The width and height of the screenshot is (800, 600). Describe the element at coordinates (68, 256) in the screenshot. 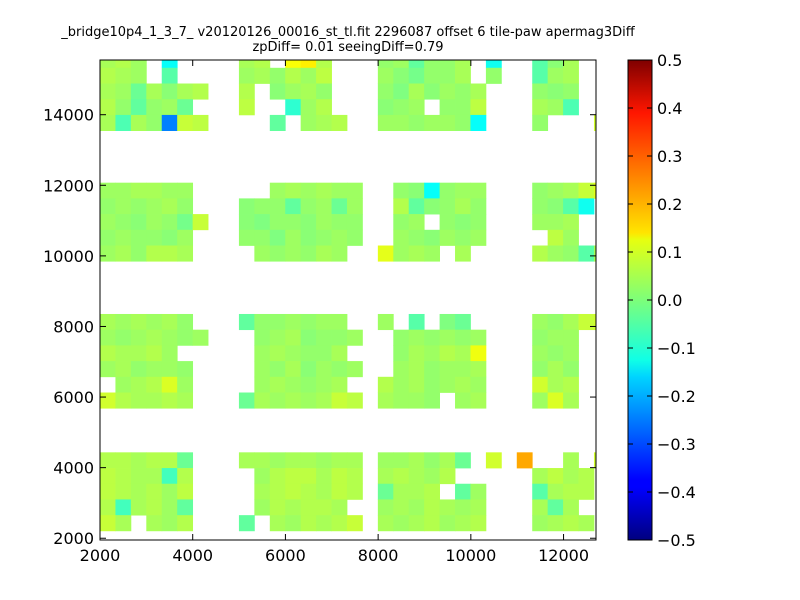

I see `y-tick-label: 10000` at that location.